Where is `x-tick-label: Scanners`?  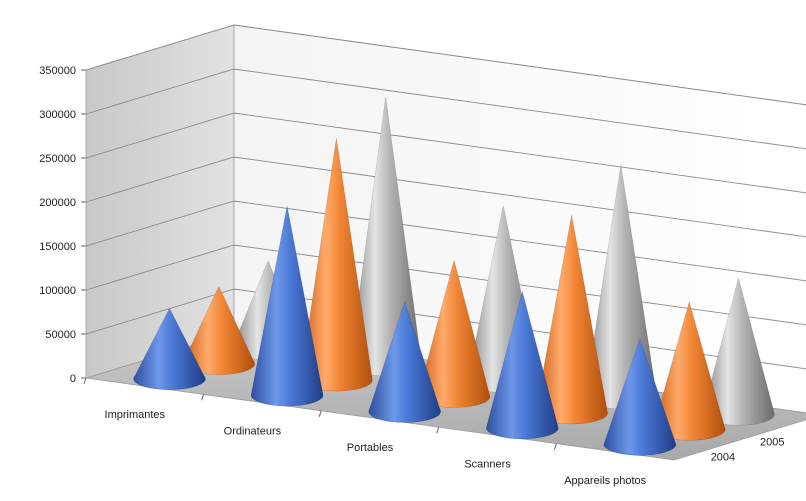
x-tick-label: Scanners is located at coordinates (487, 464).